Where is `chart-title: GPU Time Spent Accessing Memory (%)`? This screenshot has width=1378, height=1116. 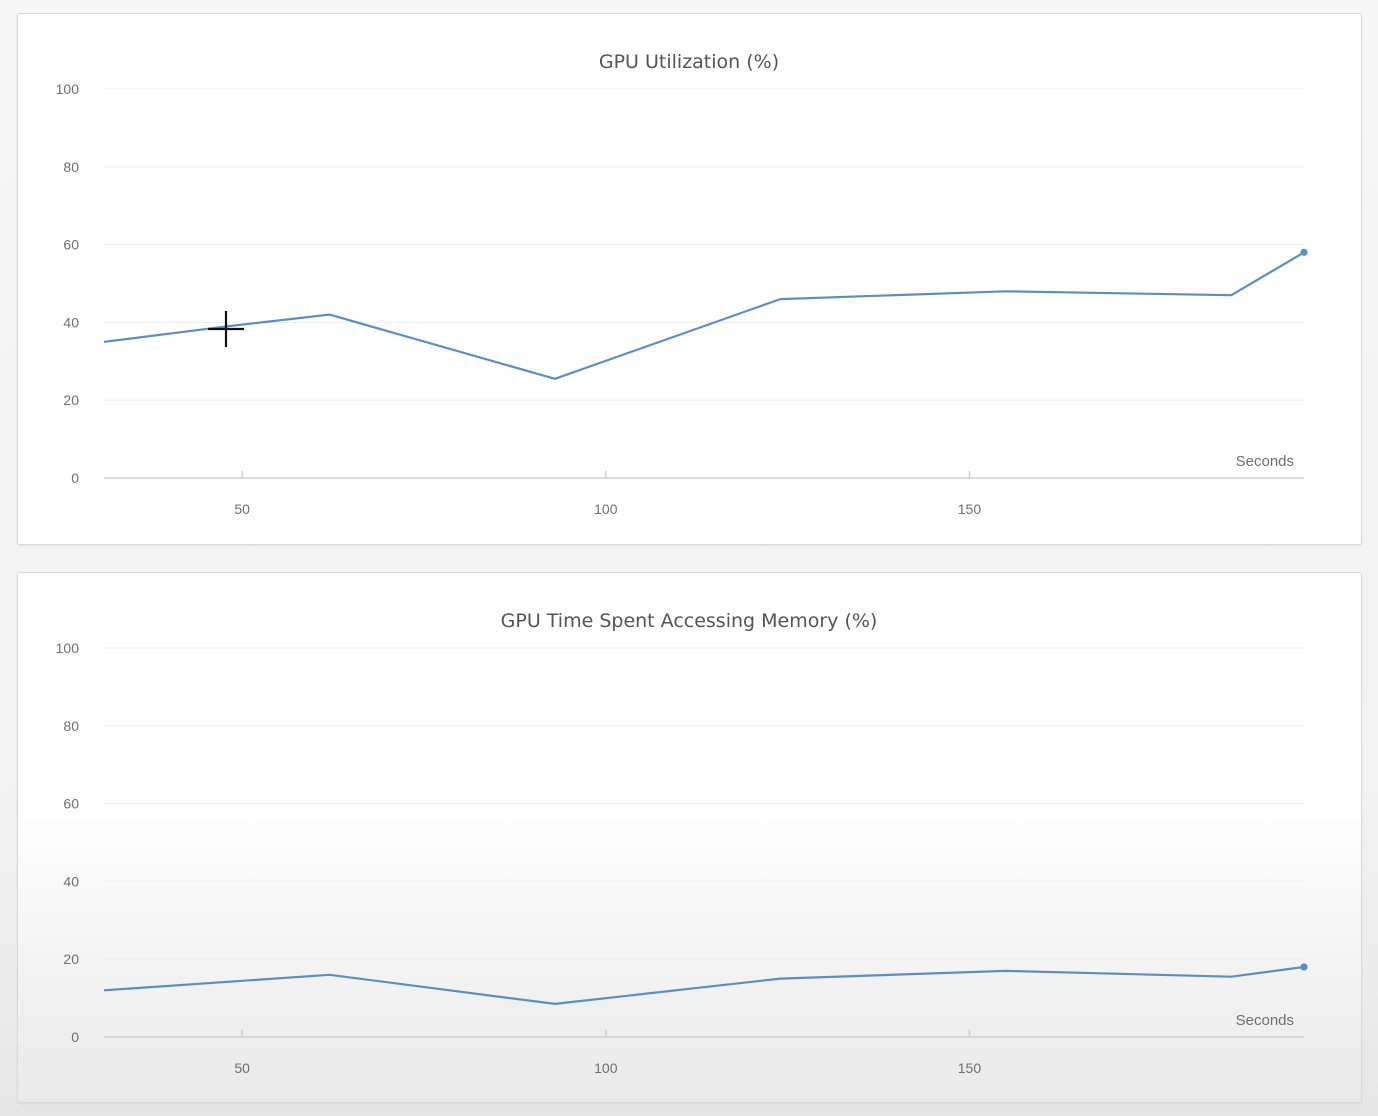
chart-title: GPU Time Spent Accessing Memory (%) is located at coordinates (689, 621).